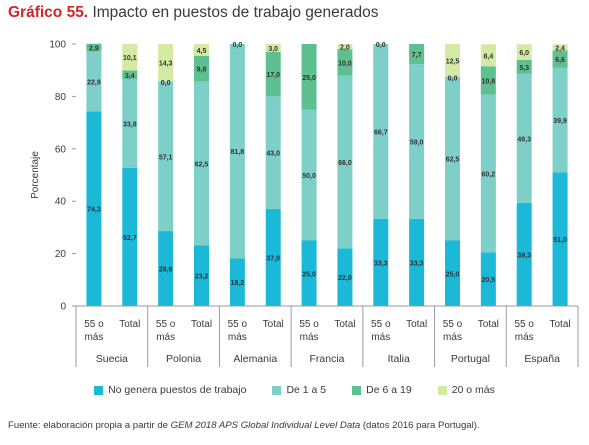  I want to click on bar-value-label: 59,0, so click(417, 142).